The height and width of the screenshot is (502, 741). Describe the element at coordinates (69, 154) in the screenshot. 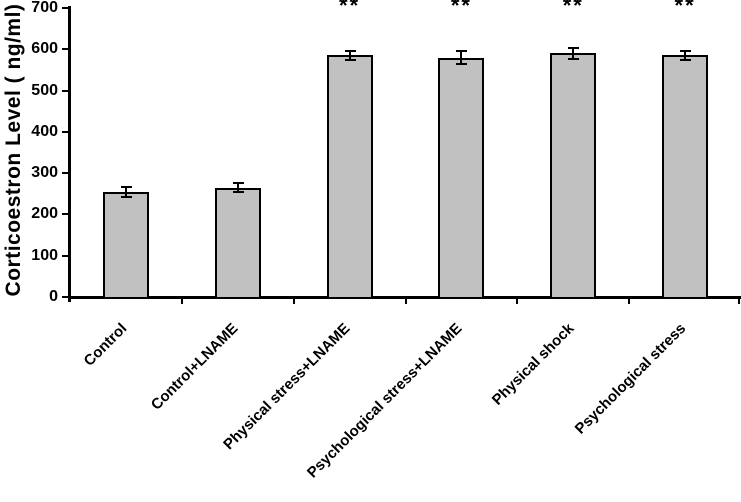

I see `y-axis-line` at that location.